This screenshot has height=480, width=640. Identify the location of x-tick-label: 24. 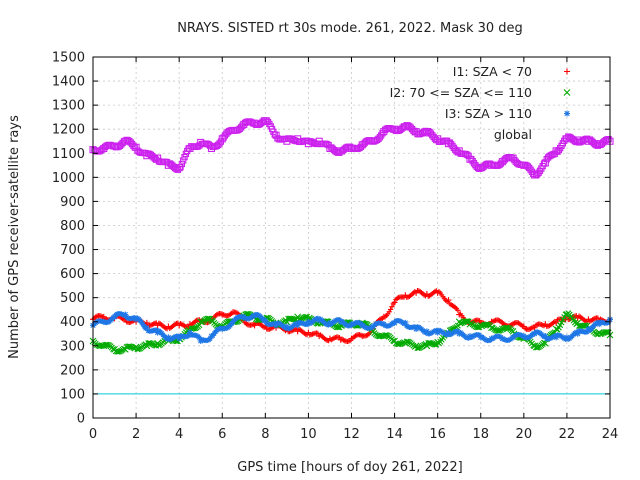
(610, 434).